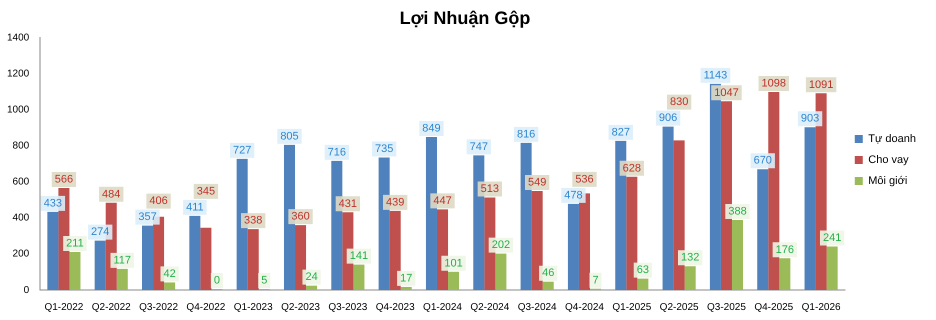  I want to click on x-tick-label: Q1-2023, so click(254, 307).